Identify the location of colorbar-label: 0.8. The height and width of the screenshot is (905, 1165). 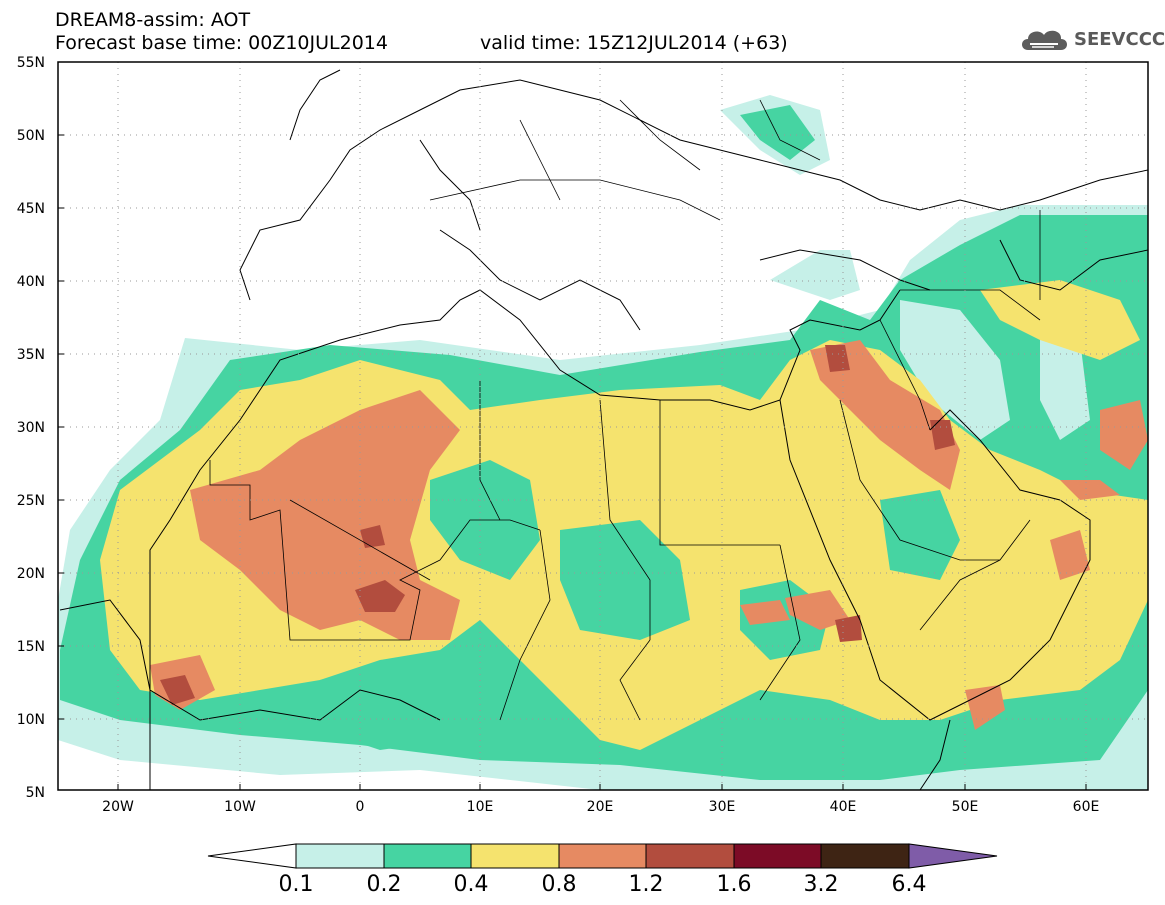
(559, 884).